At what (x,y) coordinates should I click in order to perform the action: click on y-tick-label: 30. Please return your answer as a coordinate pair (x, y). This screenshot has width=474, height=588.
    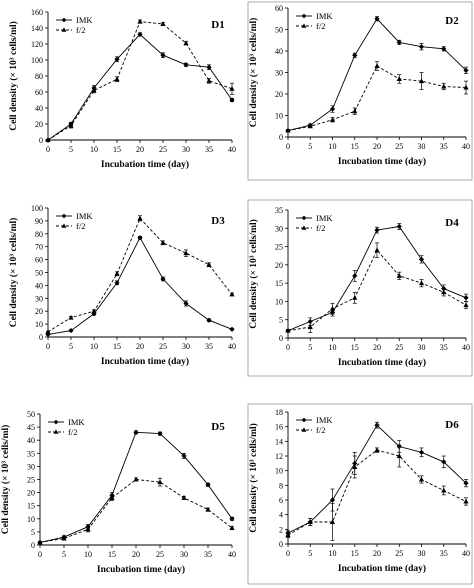
    Looking at the image, I should click on (279, 73).